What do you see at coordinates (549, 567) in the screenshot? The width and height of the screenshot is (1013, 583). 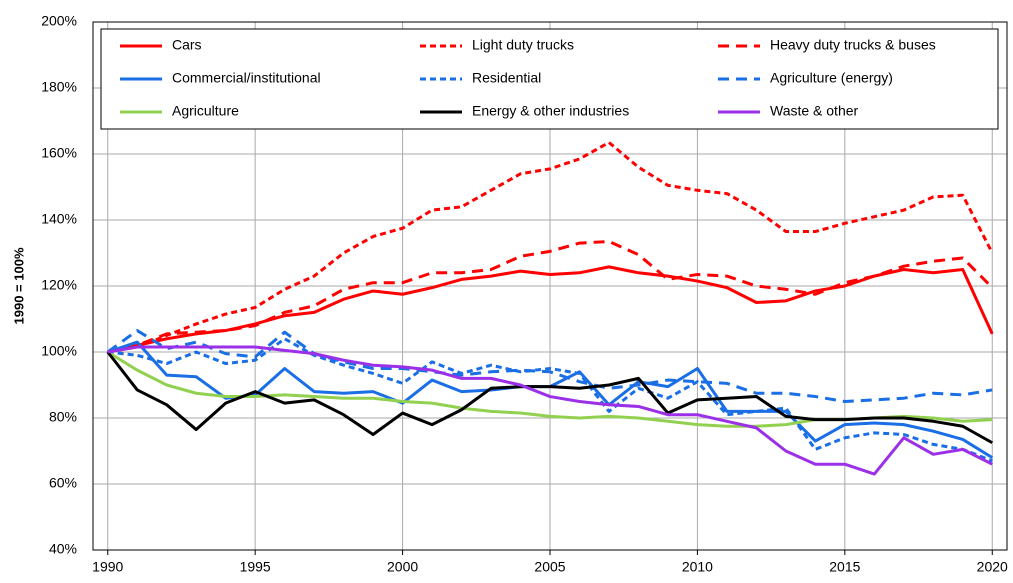 I see `x-tick-label: 2005` at bounding box center [549, 567].